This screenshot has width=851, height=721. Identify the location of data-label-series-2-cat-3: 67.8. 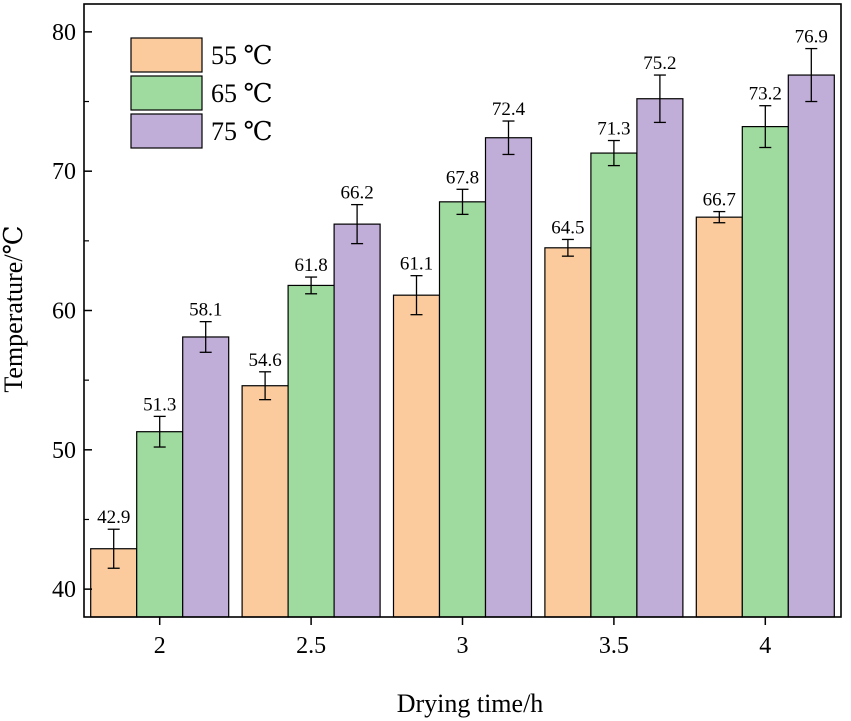
(462, 177).